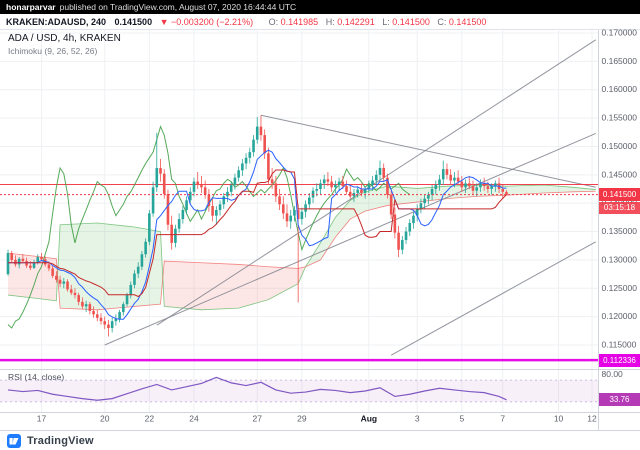 The image size is (640, 450). Describe the element at coordinates (320, 440) in the screenshot. I see `footer-bar: TradingView` at that location.